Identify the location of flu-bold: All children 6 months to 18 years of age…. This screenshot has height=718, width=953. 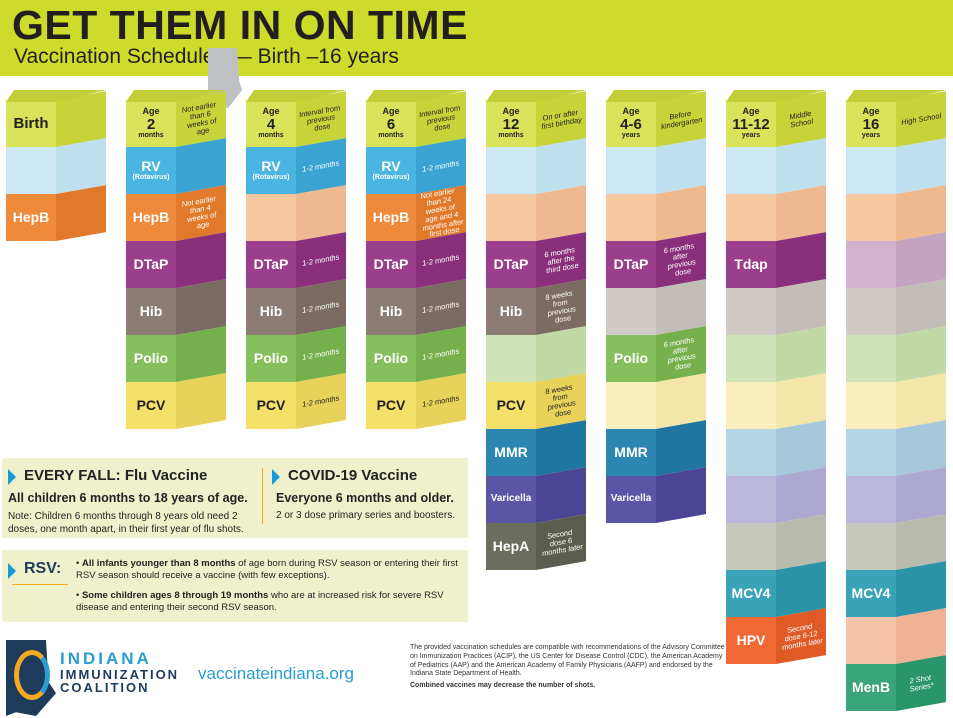
(128, 498).